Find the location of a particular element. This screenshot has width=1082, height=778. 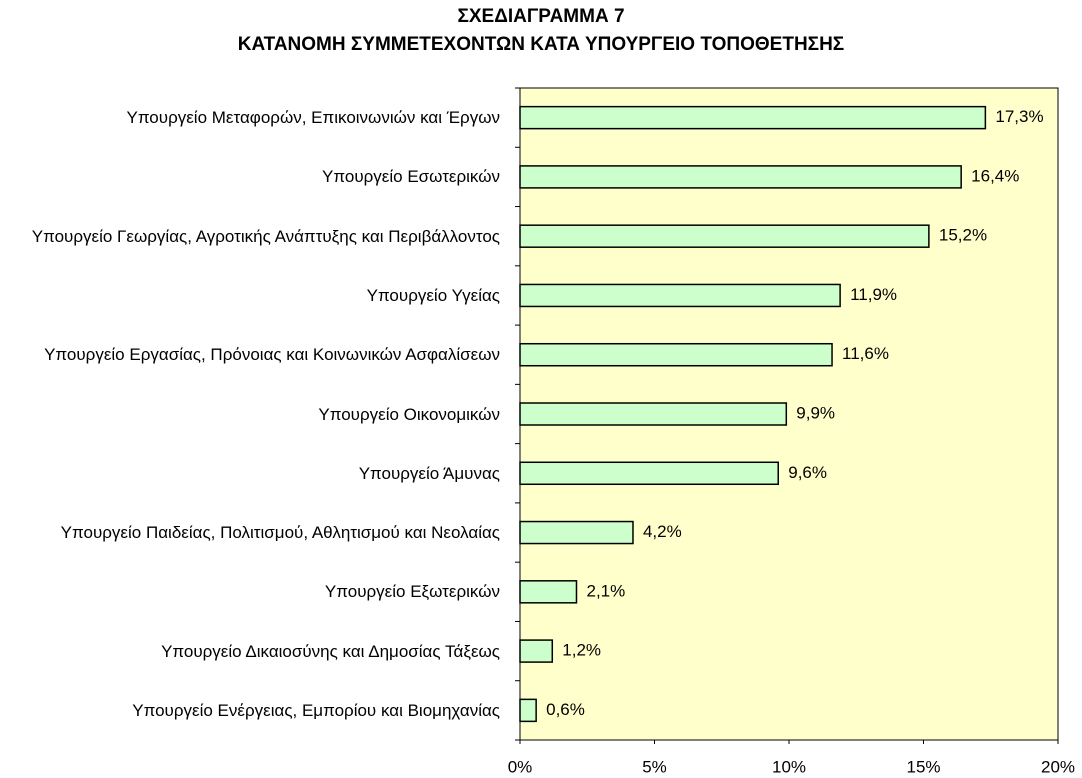

value-label: 16,4% is located at coordinates (995, 175).